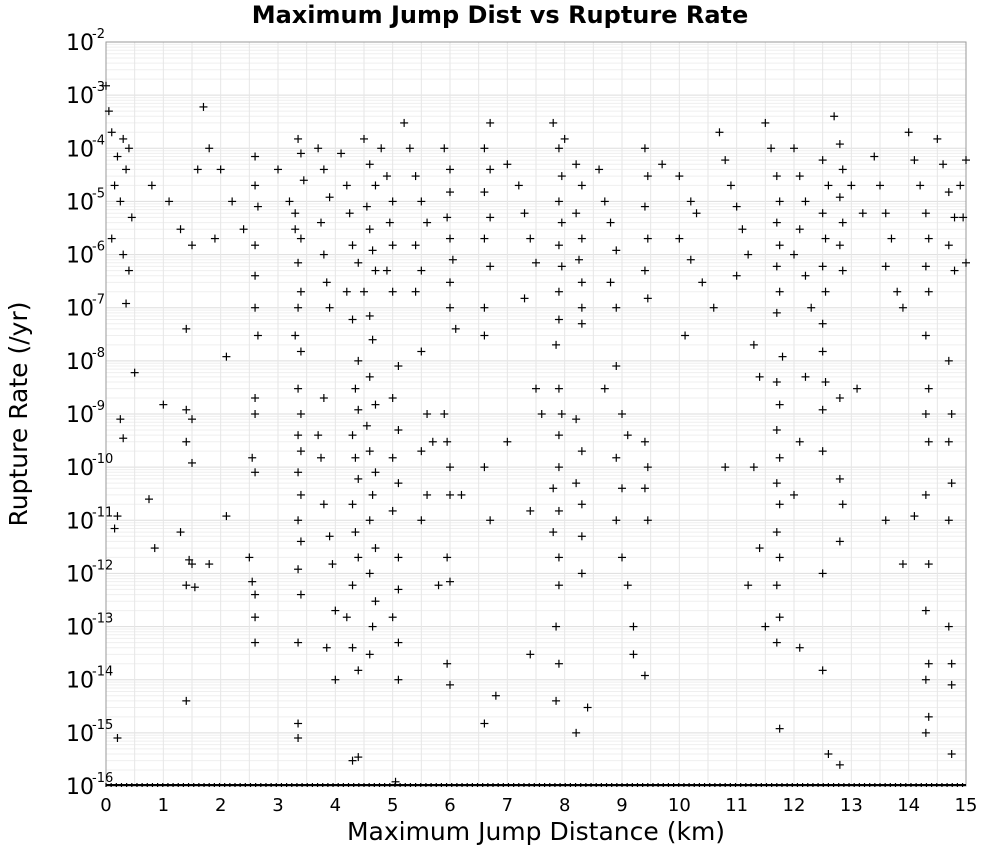  I want to click on x-tick-label: 0, so click(105, 805).